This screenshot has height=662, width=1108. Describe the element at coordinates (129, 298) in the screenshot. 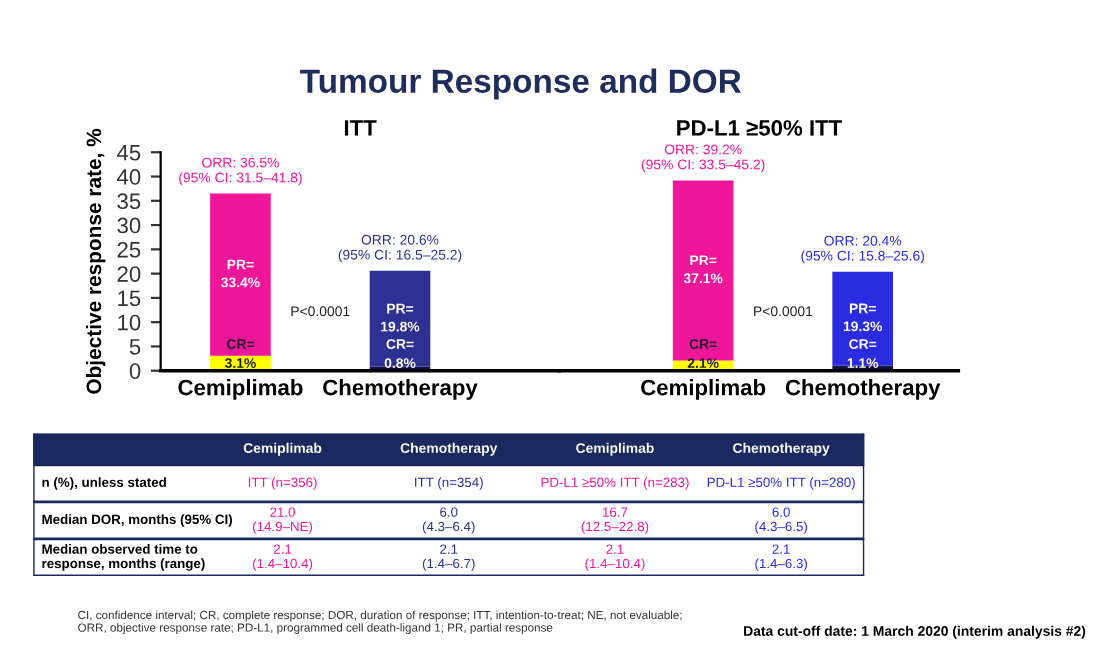

I see `y-tick-label: 15` at that location.